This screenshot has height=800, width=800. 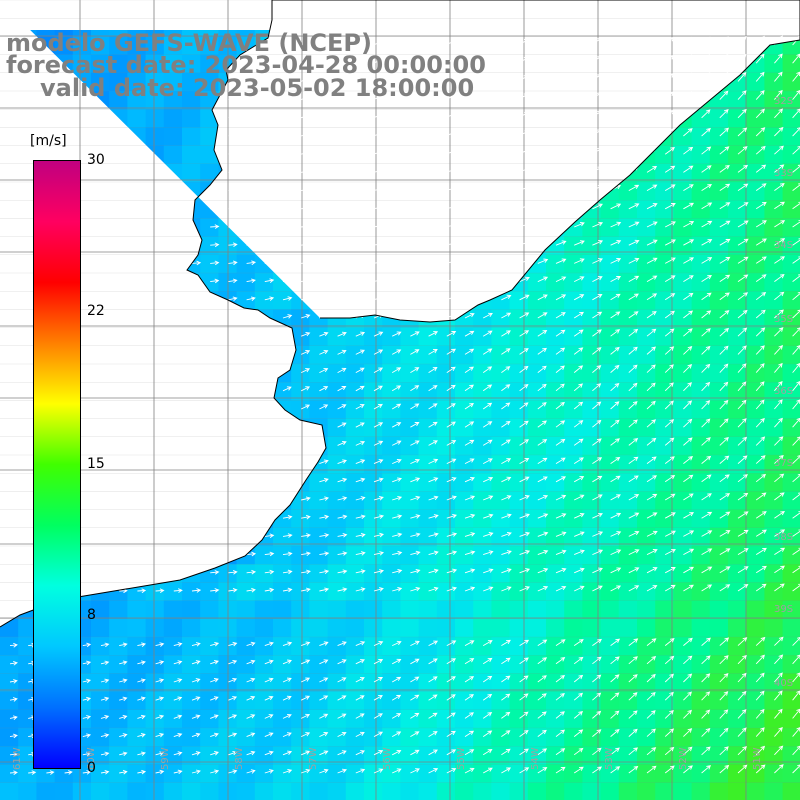 What do you see at coordinates (783, 537) in the screenshot?
I see `lat-label: 38S` at bounding box center [783, 537].